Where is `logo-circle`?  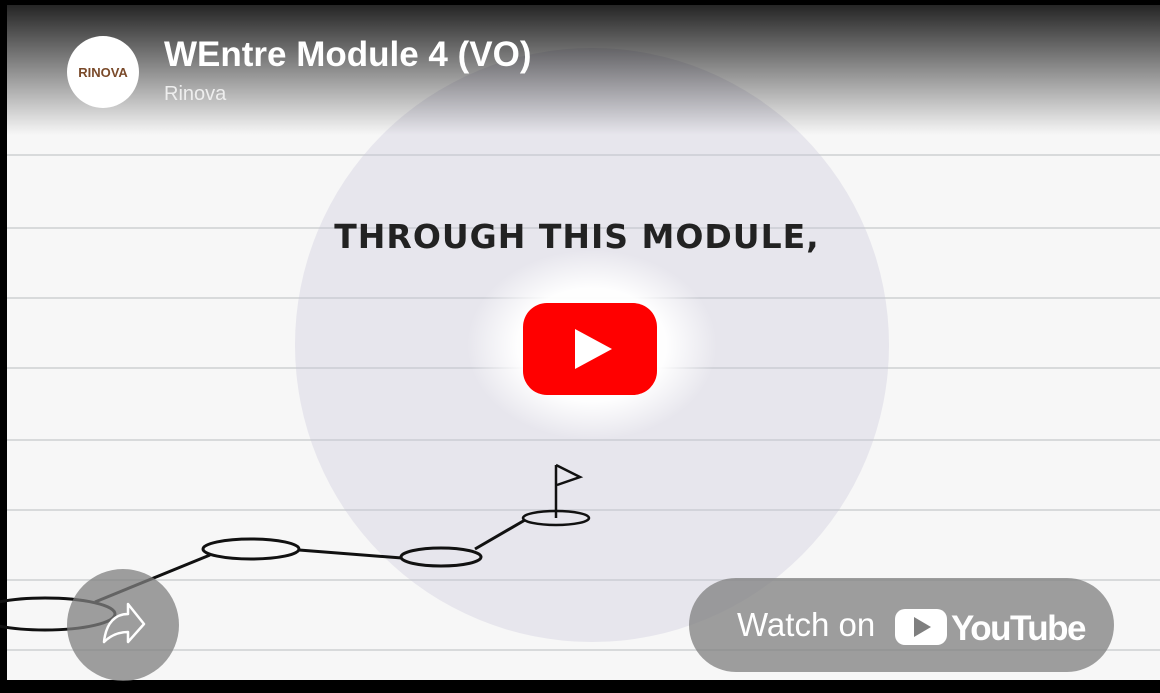 logo-circle is located at coordinates (103, 72).